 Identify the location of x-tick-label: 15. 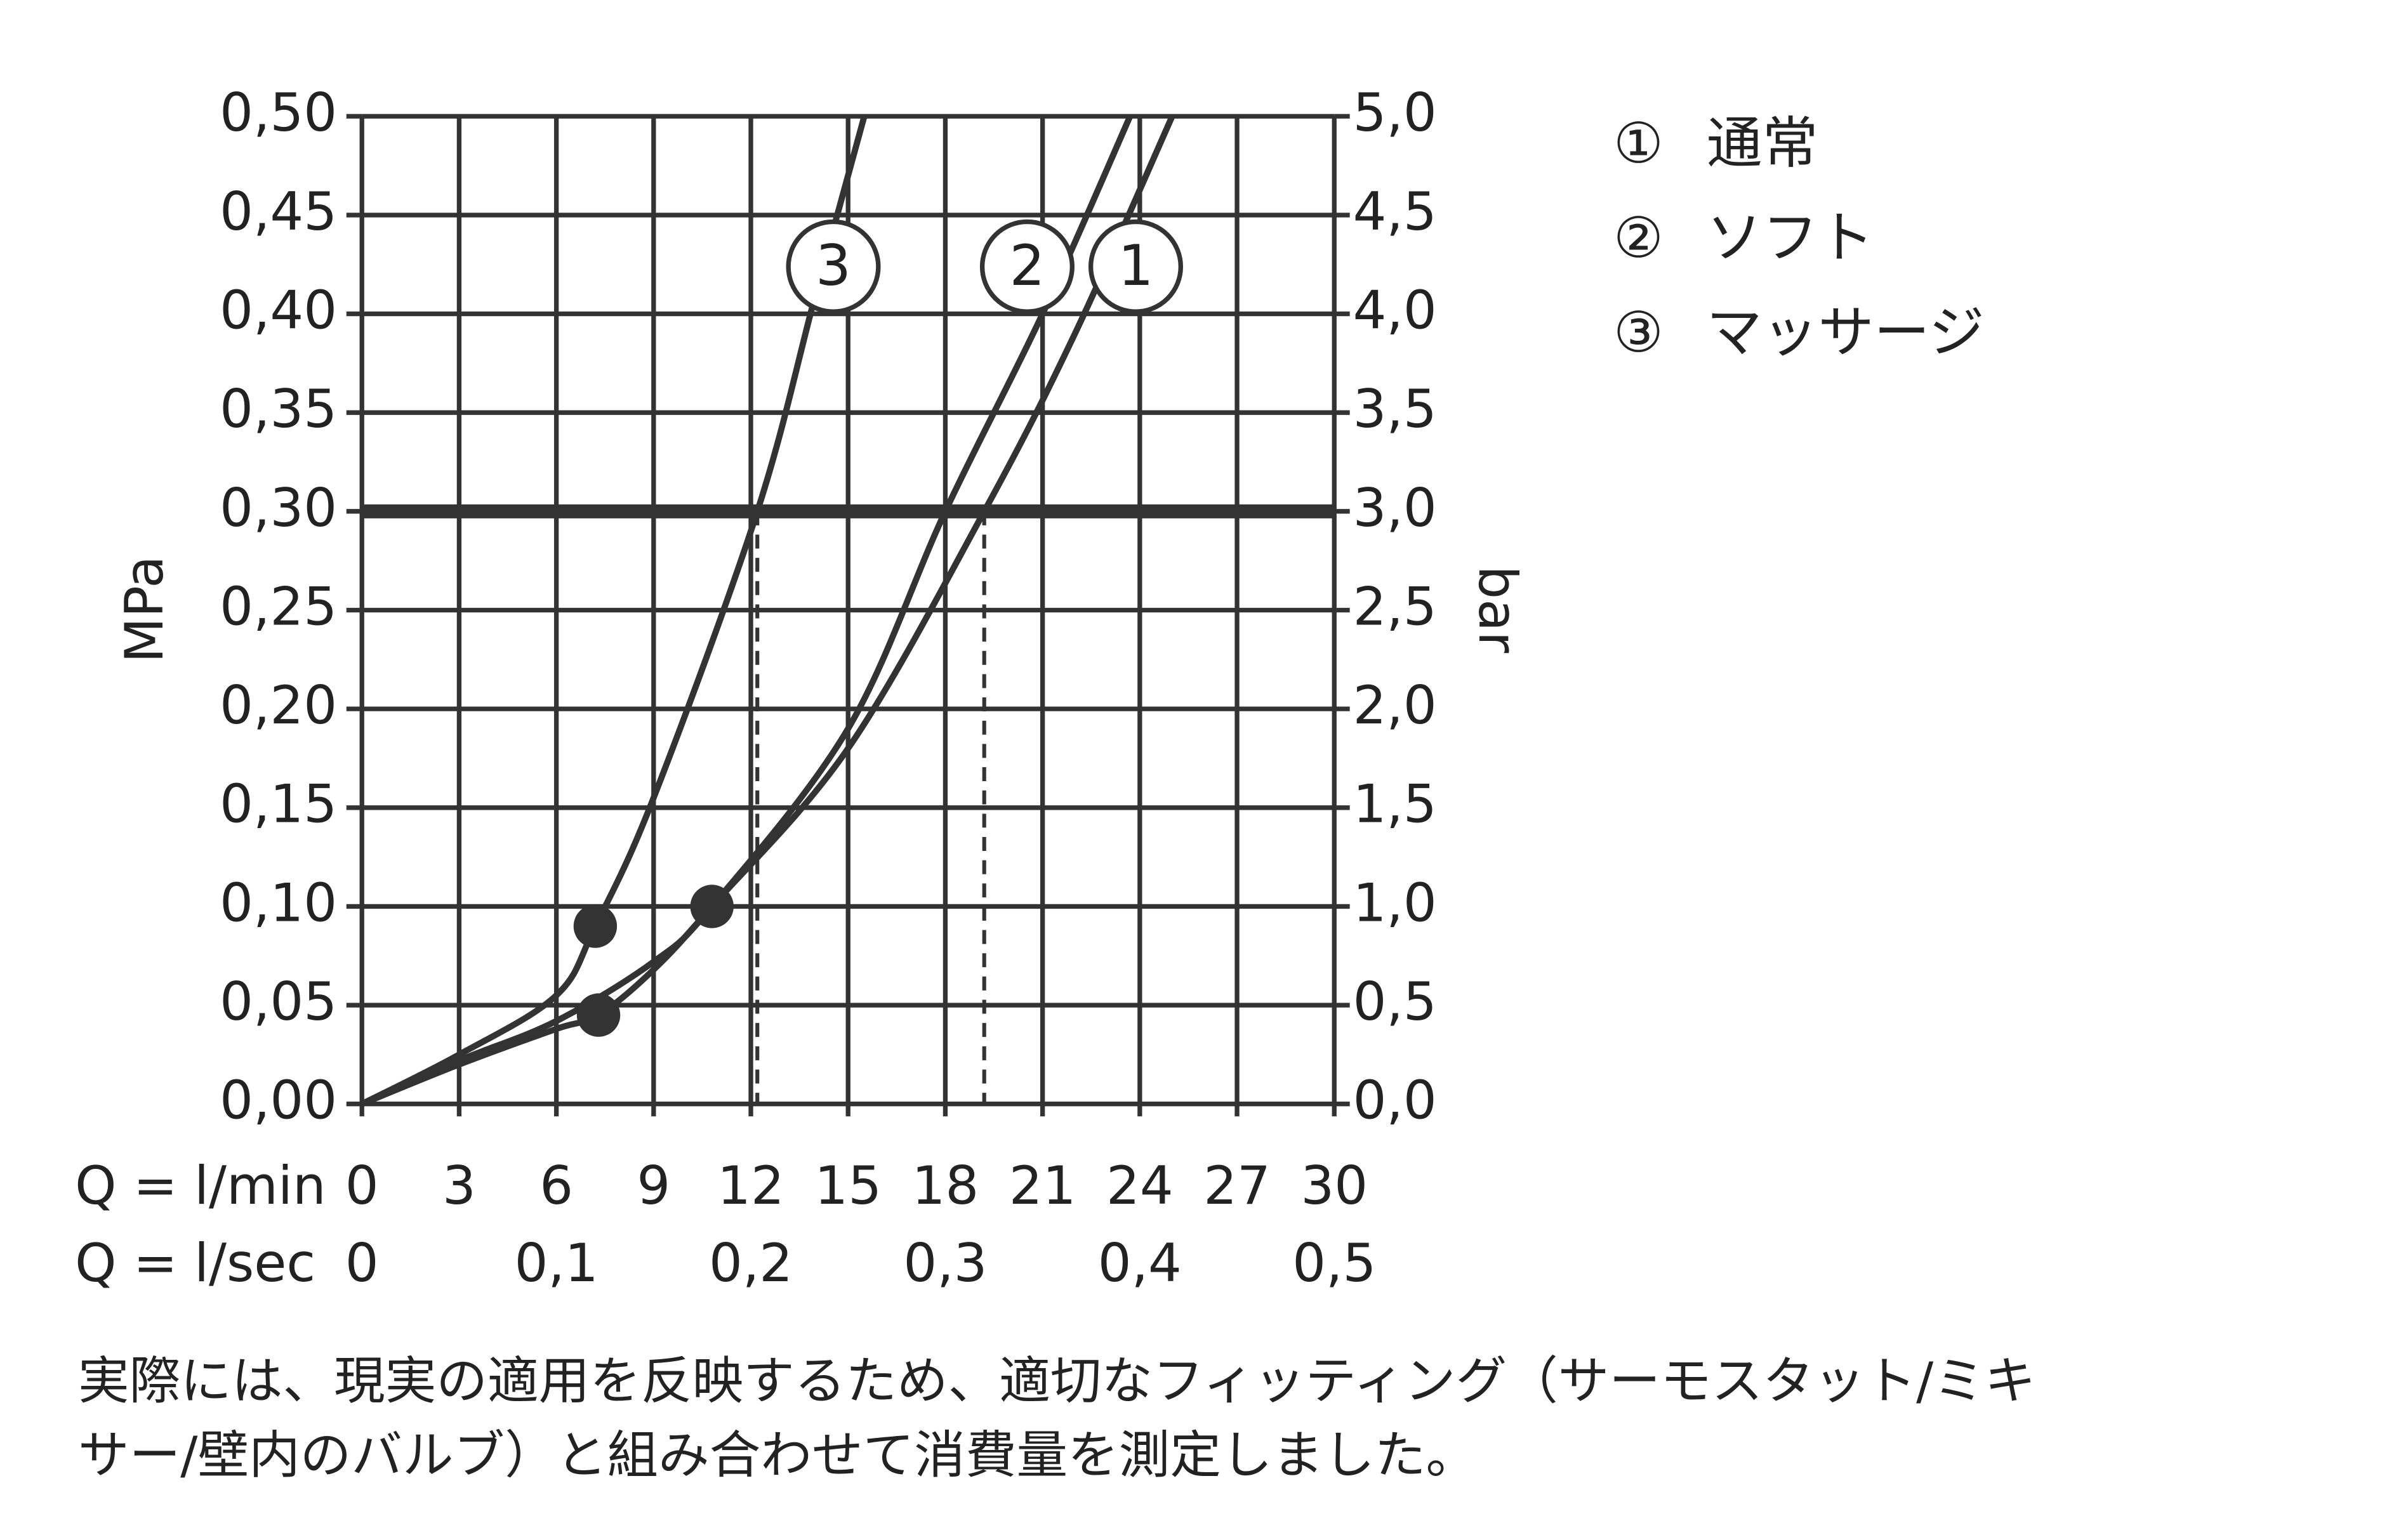
(848, 1185).